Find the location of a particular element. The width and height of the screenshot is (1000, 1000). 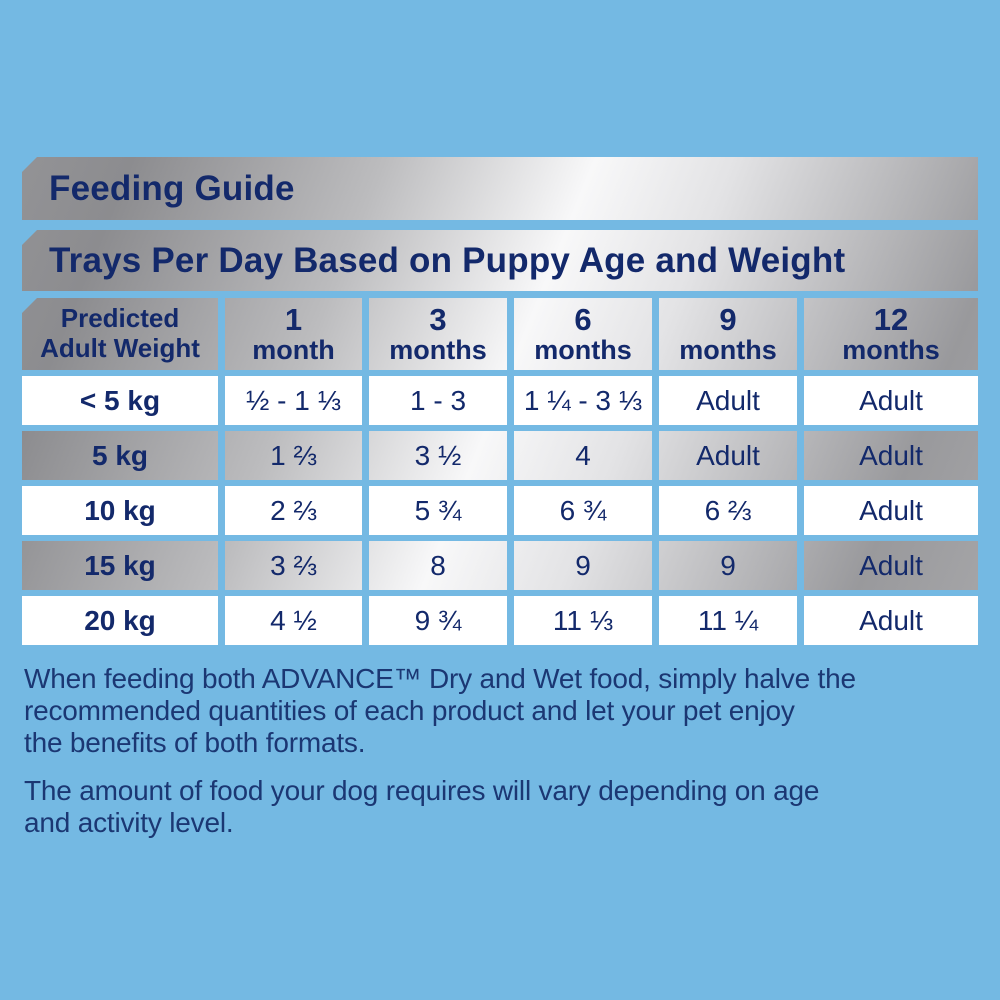

value-cell: 4 ½ is located at coordinates (293, 620).